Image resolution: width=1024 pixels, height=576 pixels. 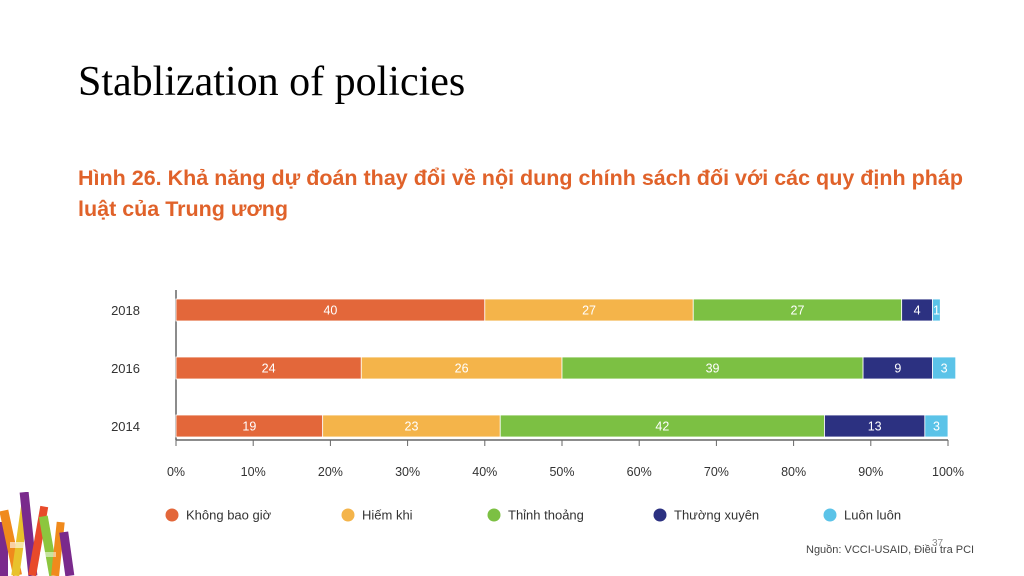 What do you see at coordinates (875, 427) in the screenshot?
I see `data-label: 13` at bounding box center [875, 427].